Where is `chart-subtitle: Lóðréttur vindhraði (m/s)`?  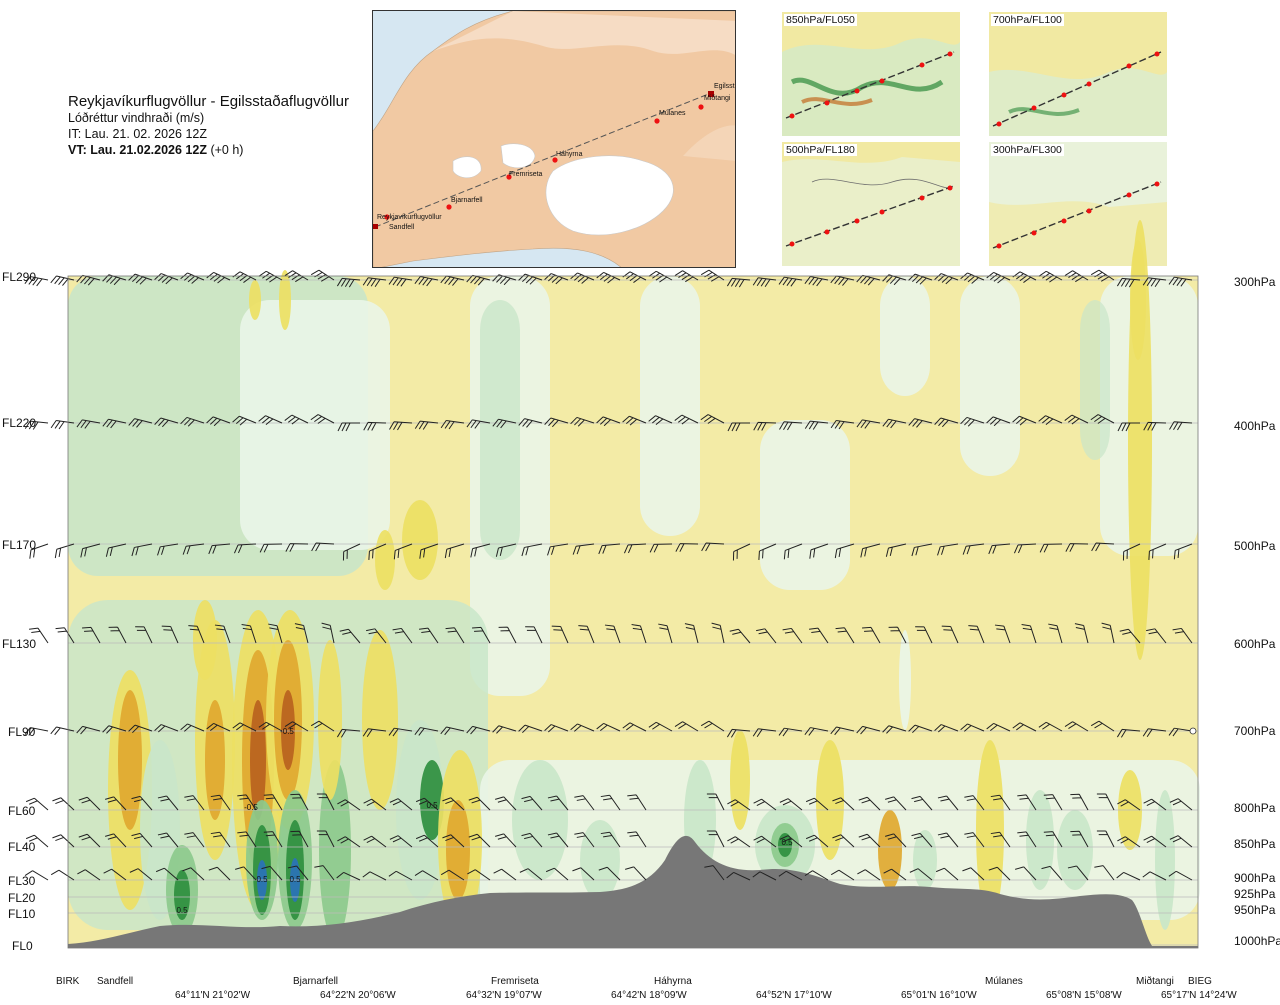 chart-subtitle: Lóðréttur vindhraði (m/s) is located at coordinates (136, 118).